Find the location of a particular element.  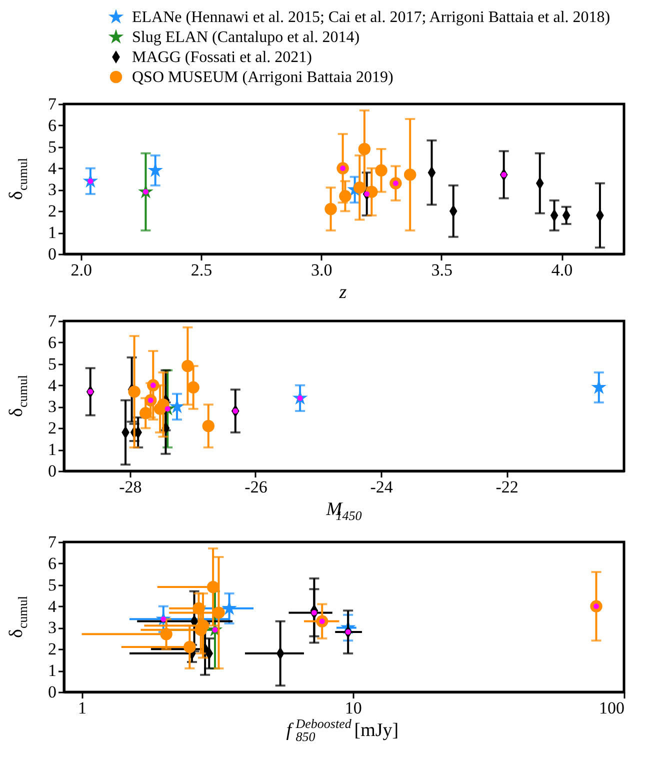

x-tick-label: 2.0 is located at coordinates (81, 270).